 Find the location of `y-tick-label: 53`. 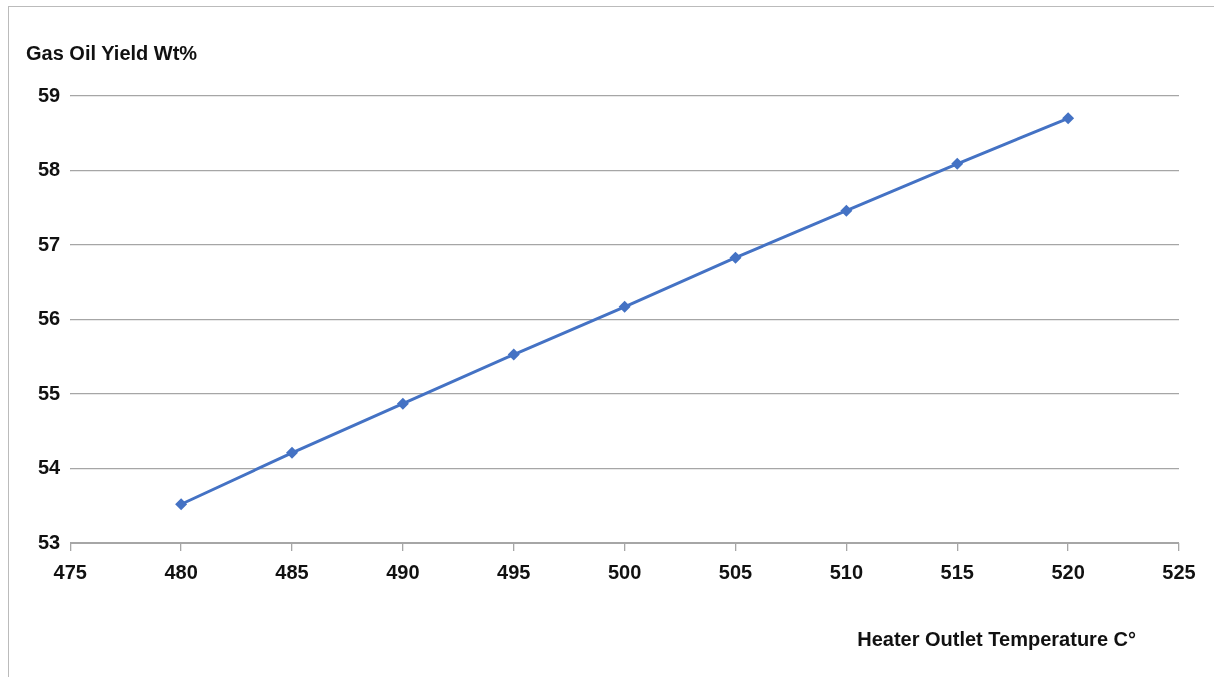

y-tick-label: 53 is located at coordinates (49, 541).